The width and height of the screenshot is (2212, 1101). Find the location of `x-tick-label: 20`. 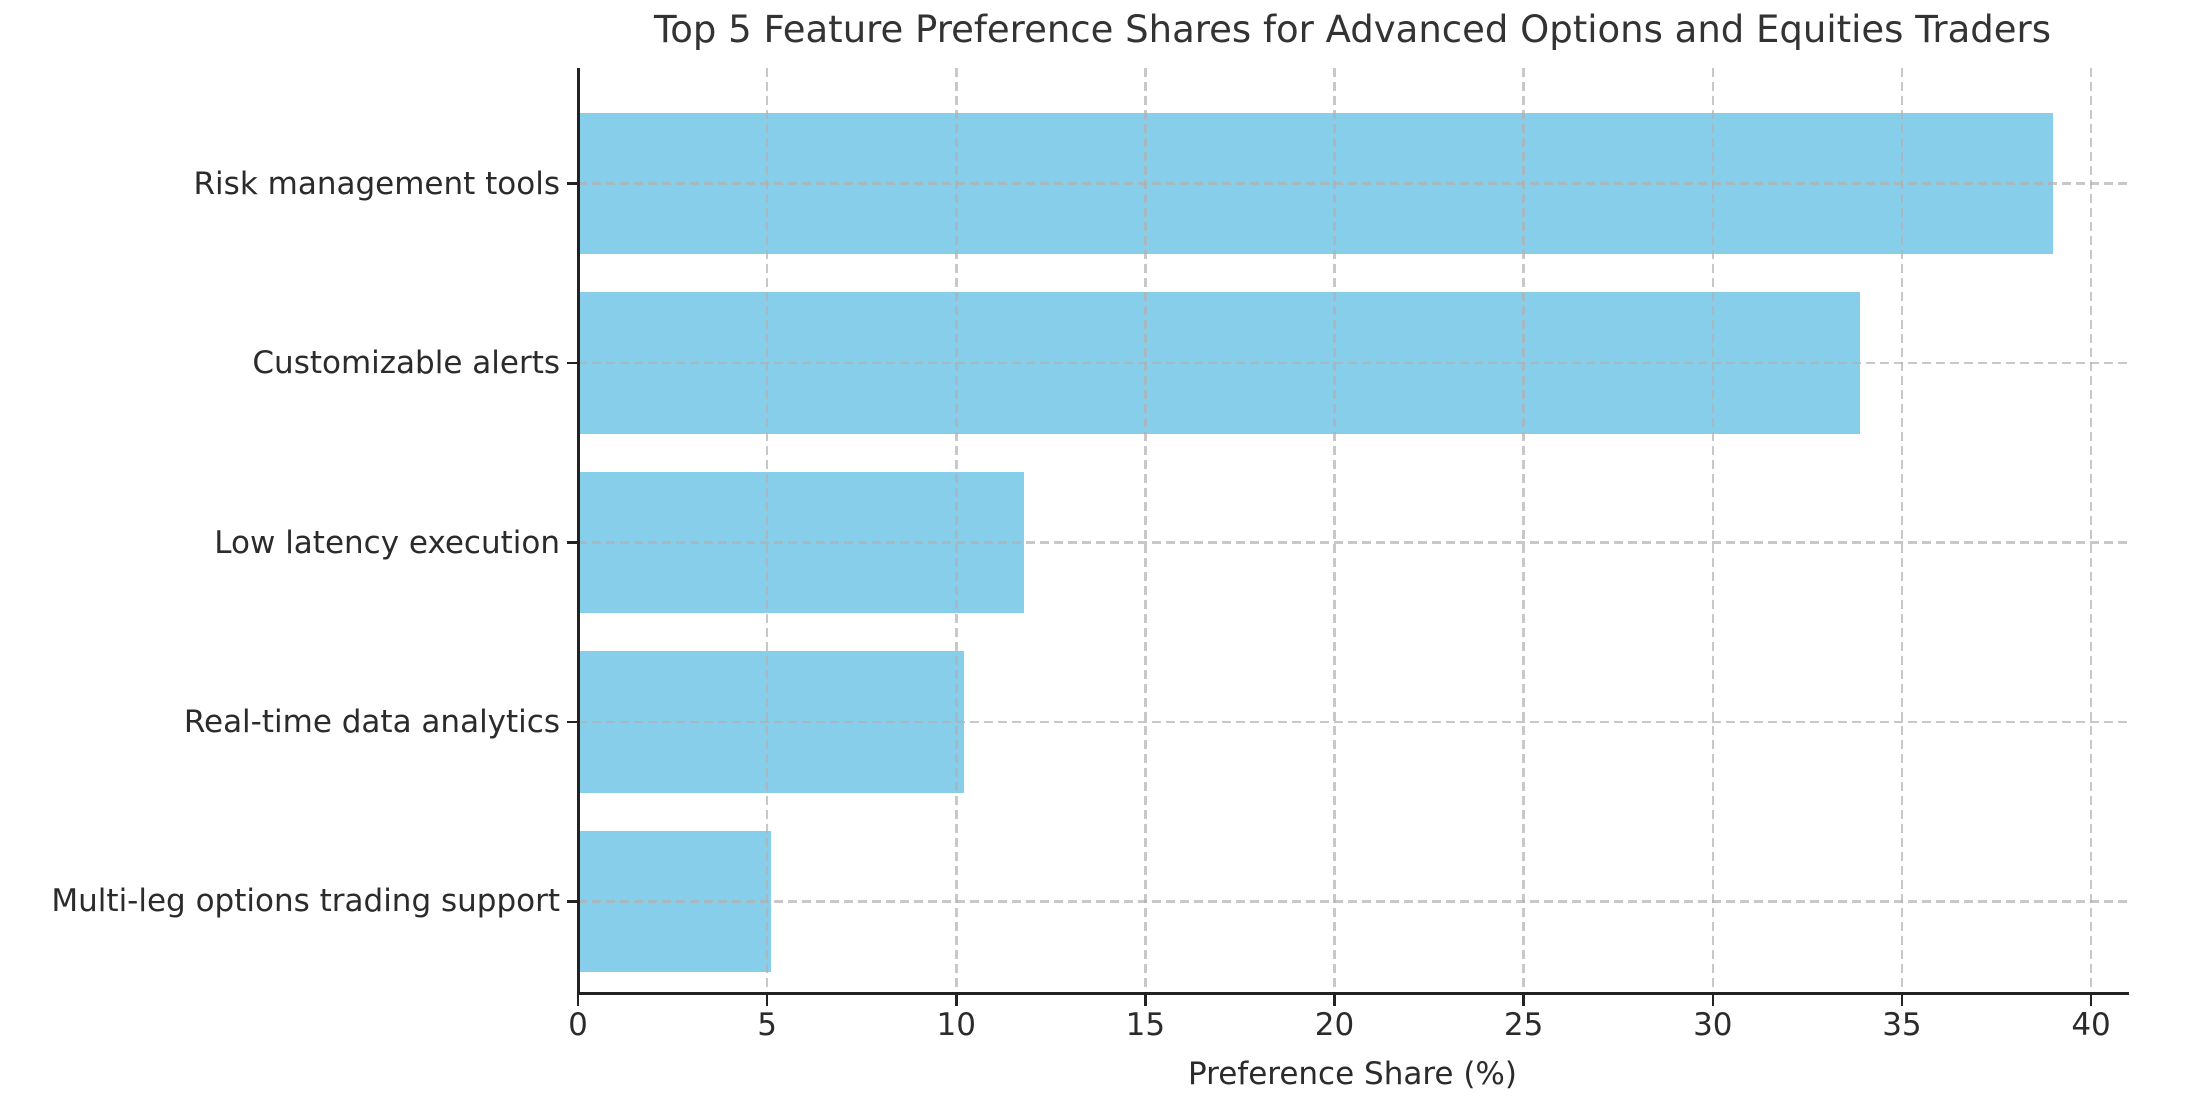

x-tick-label: 20 is located at coordinates (1334, 1025).